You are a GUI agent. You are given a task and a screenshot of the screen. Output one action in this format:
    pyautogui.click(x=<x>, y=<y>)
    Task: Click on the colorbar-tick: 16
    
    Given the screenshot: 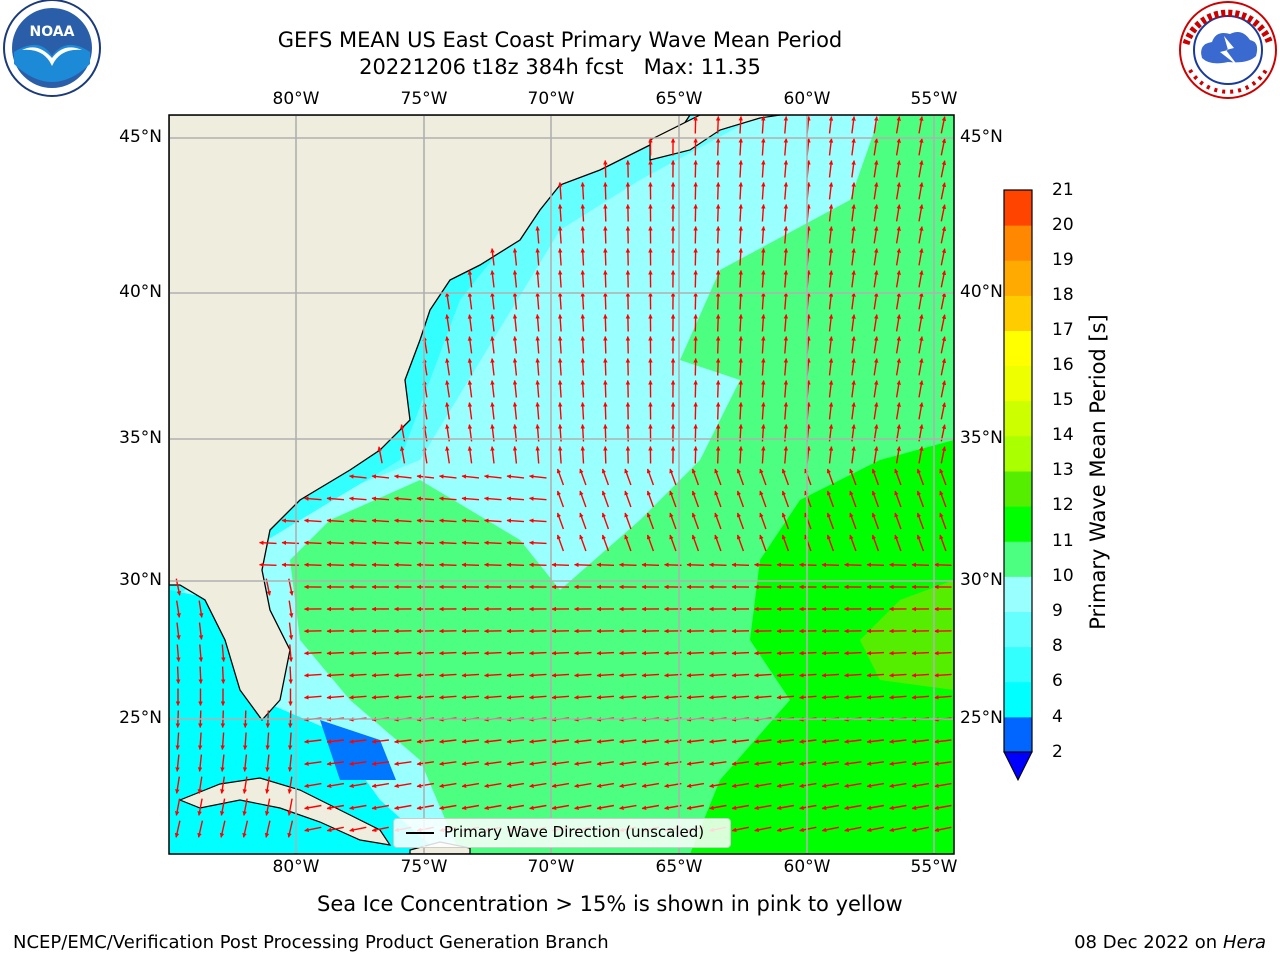 What is the action you would take?
    pyautogui.click(x=1063, y=365)
    